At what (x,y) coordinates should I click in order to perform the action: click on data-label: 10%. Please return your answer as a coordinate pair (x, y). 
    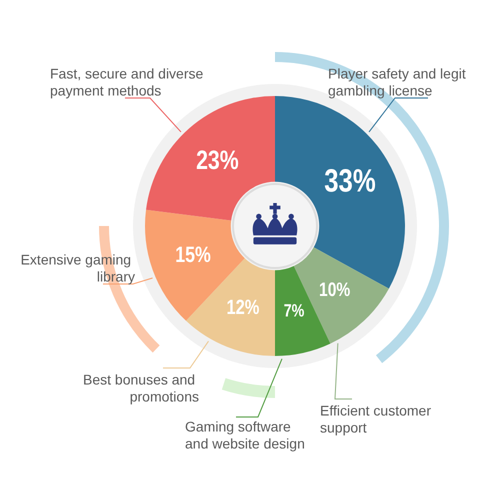
    Looking at the image, I should click on (334, 289).